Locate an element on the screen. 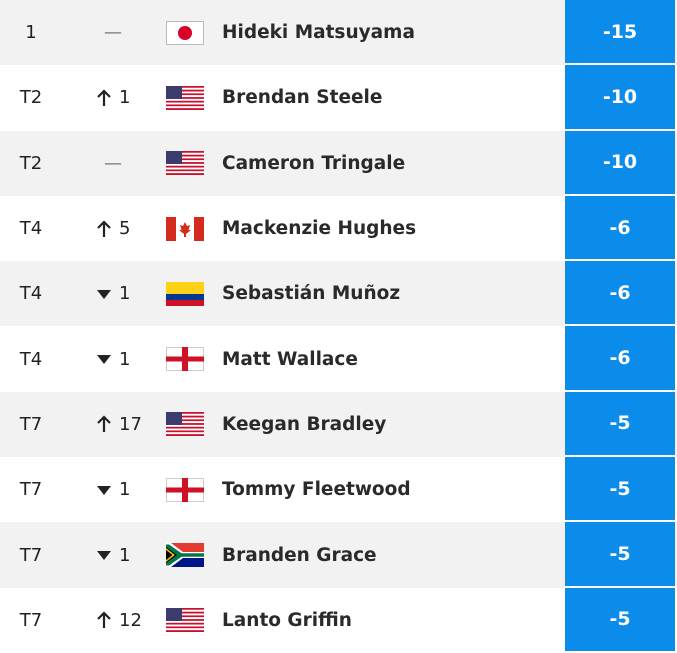 Image resolution: width=677 pixels, height=653 pixels. player-name: Brendan Steele is located at coordinates (302, 98).